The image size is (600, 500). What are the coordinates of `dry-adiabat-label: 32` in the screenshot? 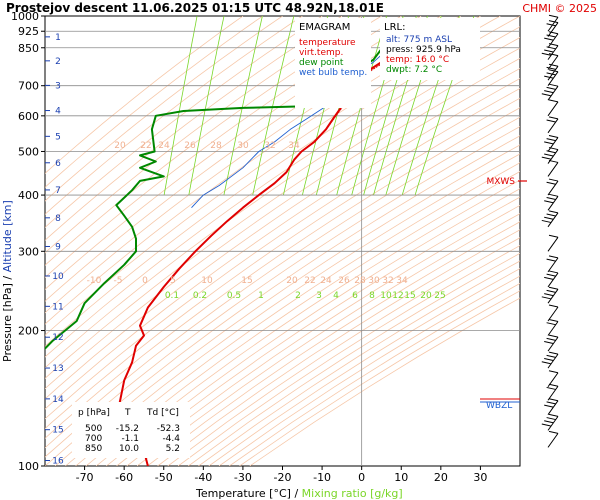 It's located at (387, 281).